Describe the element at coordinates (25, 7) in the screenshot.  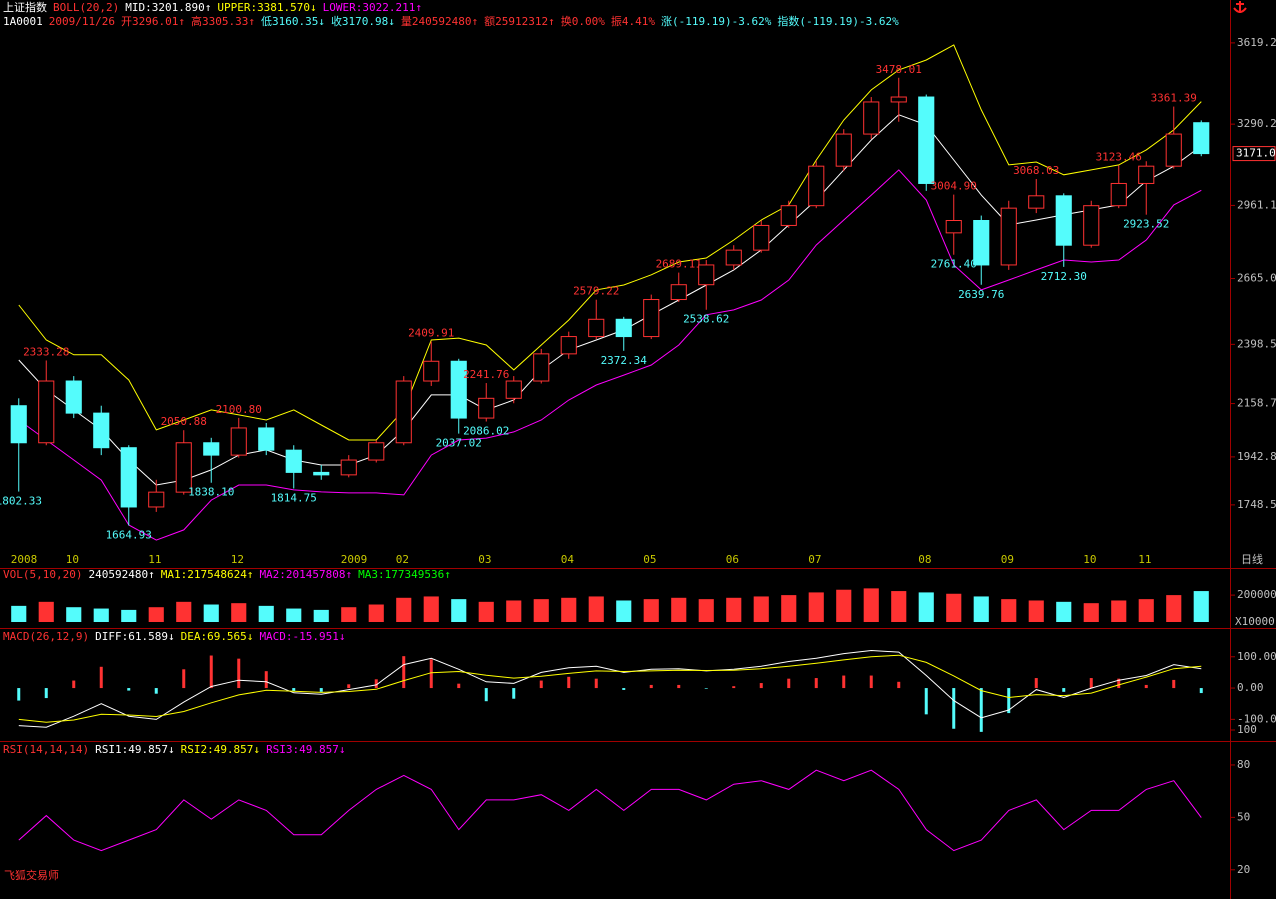
I see `header-item: 上证指数` at that location.